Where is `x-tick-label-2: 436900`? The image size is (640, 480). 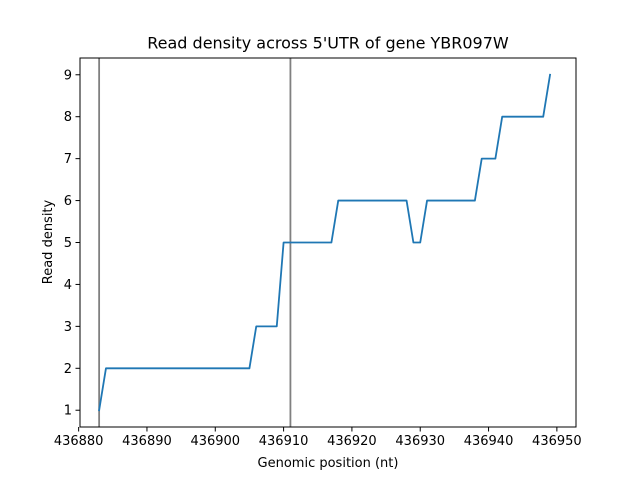
x-tick-label-2: 436900 is located at coordinates (215, 441).